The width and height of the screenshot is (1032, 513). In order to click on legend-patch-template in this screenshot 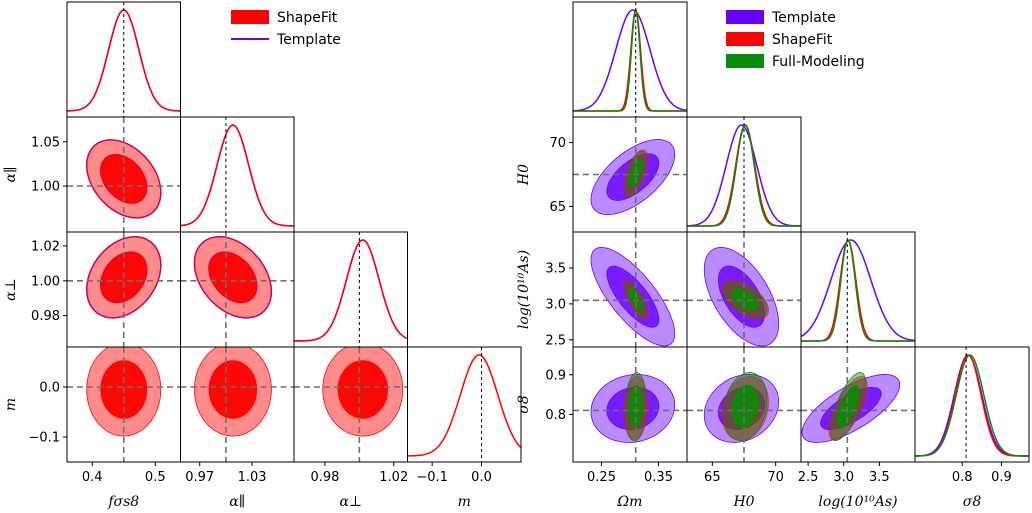, I will do `click(745, 17)`.